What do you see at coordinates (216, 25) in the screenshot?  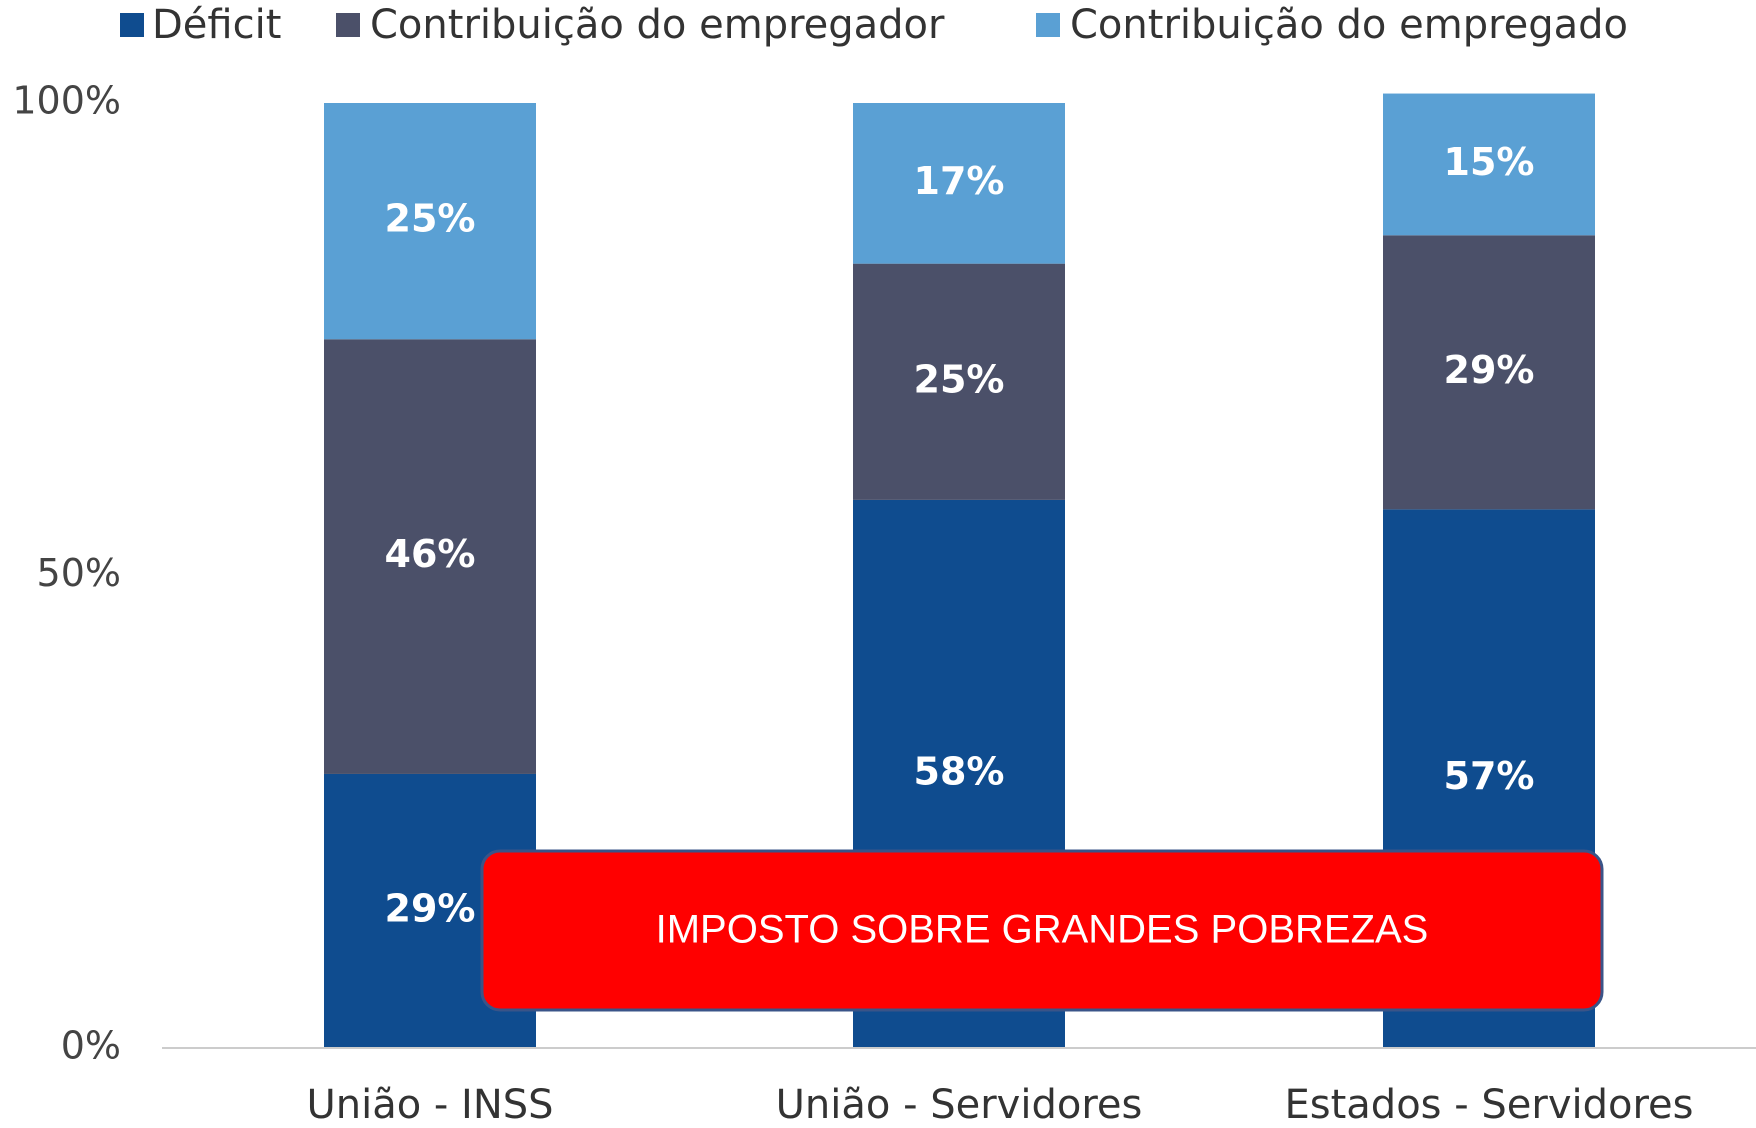 I see `legend-label: Déficit` at bounding box center [216, 25].